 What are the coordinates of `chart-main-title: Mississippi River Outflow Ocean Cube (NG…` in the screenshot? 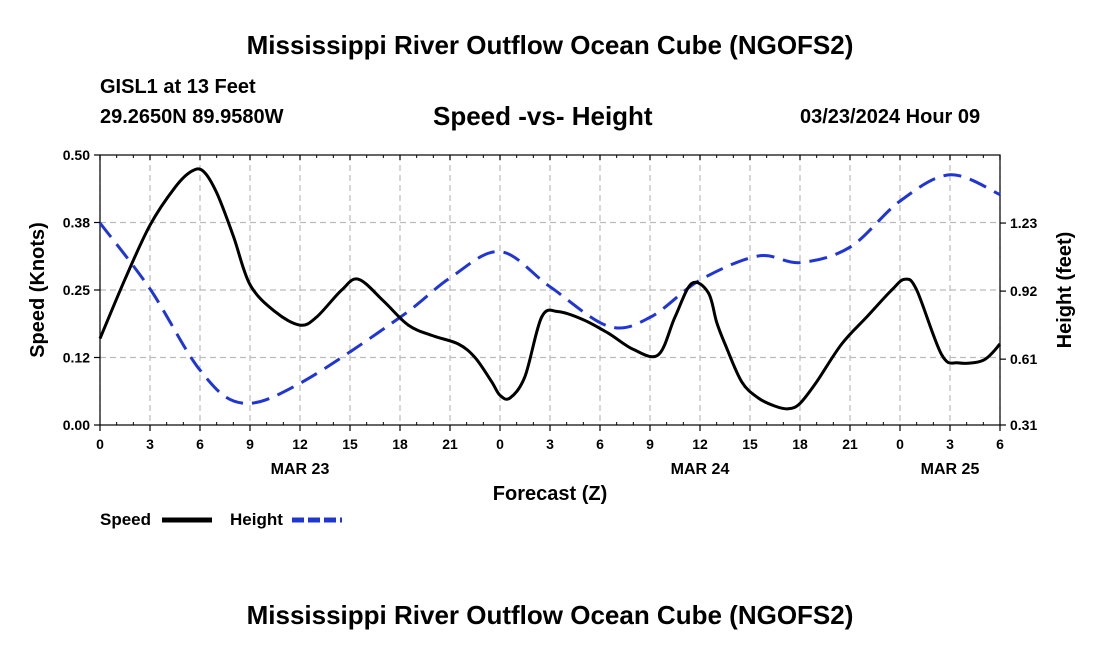 It's located at (550, 45).